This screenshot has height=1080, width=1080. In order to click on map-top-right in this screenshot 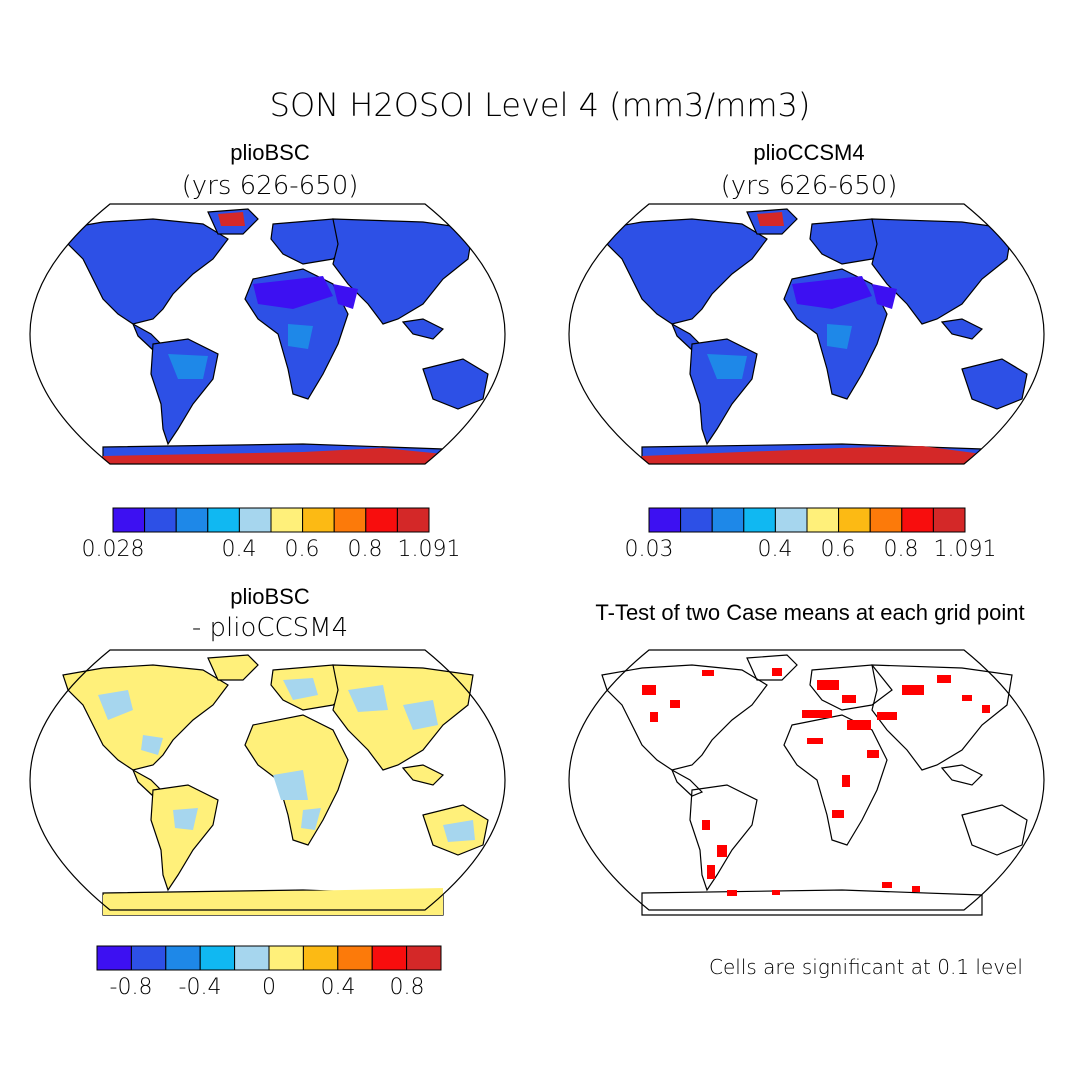, I will do `click(806, 334)`.